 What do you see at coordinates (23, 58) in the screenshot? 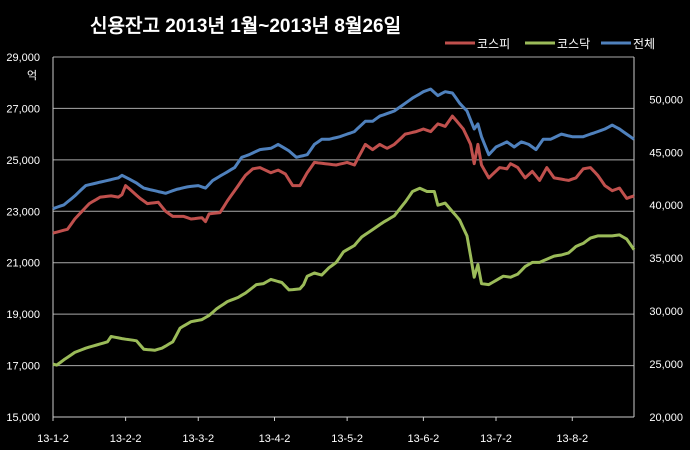
I see `left-tick-label: 29,000` at bounding box center [23, 58].